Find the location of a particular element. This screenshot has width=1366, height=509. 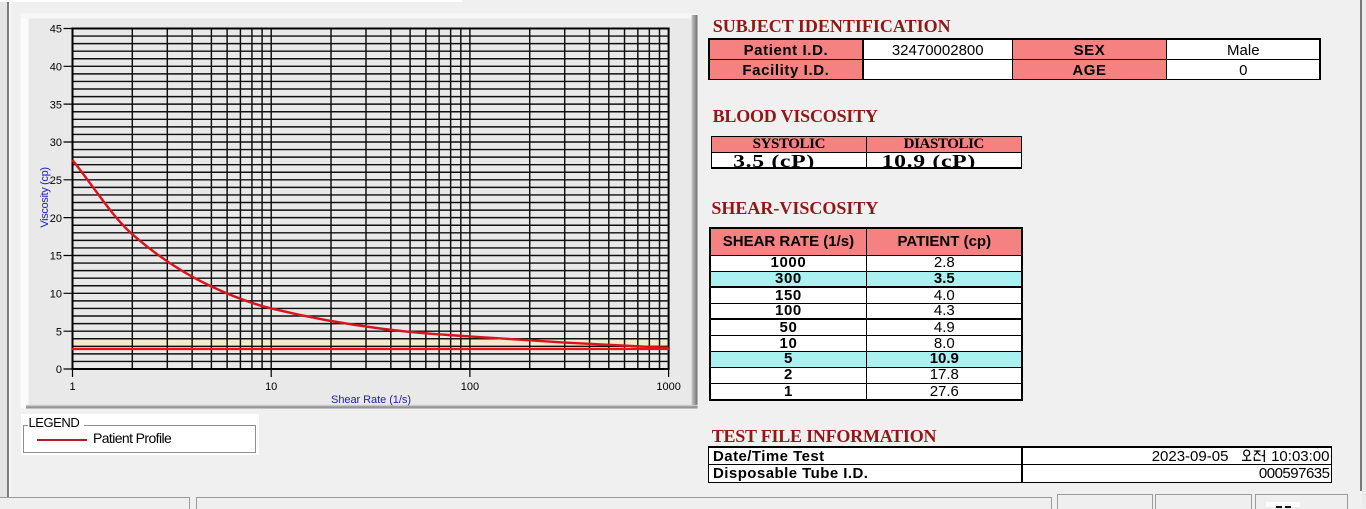

svg-text: 0 is located at coordinates (59, 370).